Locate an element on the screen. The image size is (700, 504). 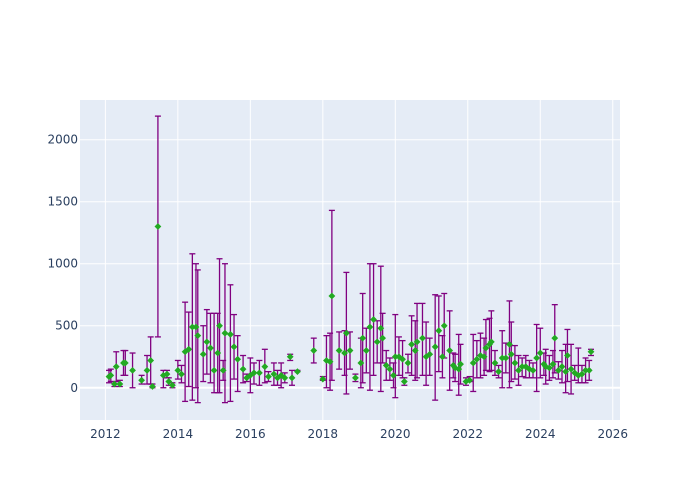
x-tick-label: 2014 is located at coordinates (178, 434).